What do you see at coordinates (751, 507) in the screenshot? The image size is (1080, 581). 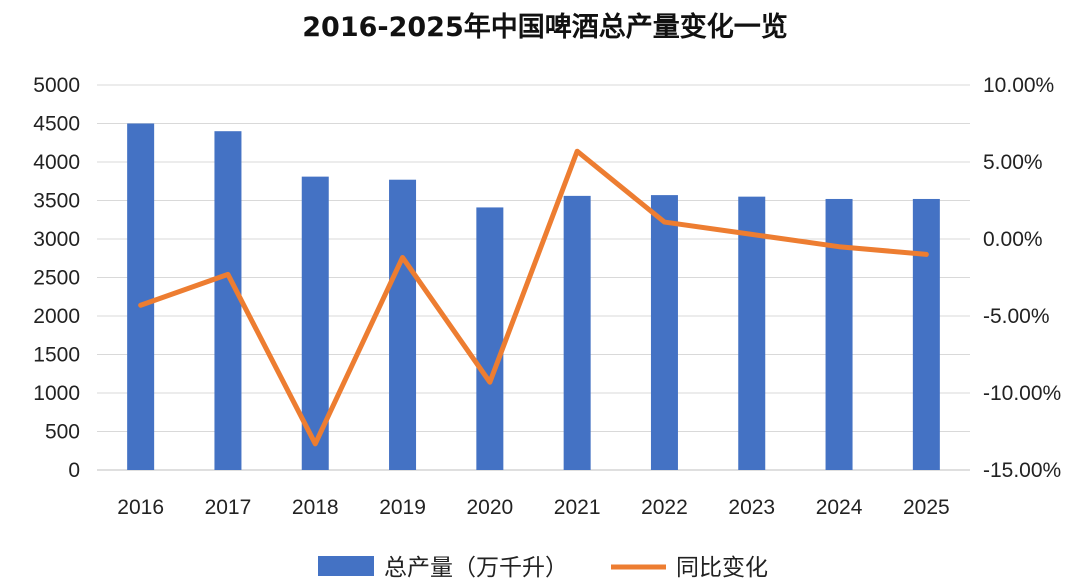 I see `x-tick-label: 2023` at bounding box center [751, 507].